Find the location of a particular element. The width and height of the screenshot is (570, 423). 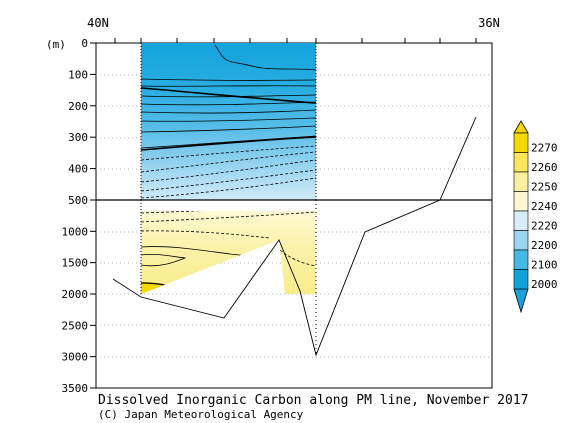

y-tick-label: 2500 is located at coordinates (75, 325).